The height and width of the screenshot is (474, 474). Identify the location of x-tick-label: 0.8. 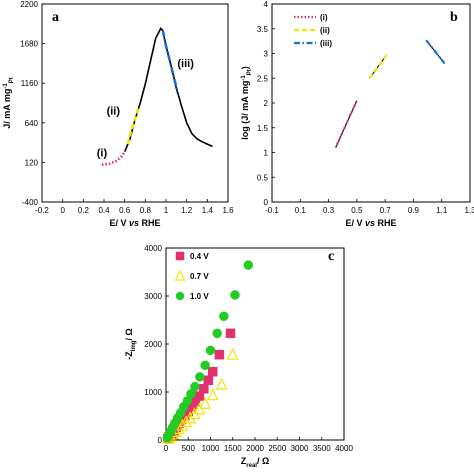
(146, 210).